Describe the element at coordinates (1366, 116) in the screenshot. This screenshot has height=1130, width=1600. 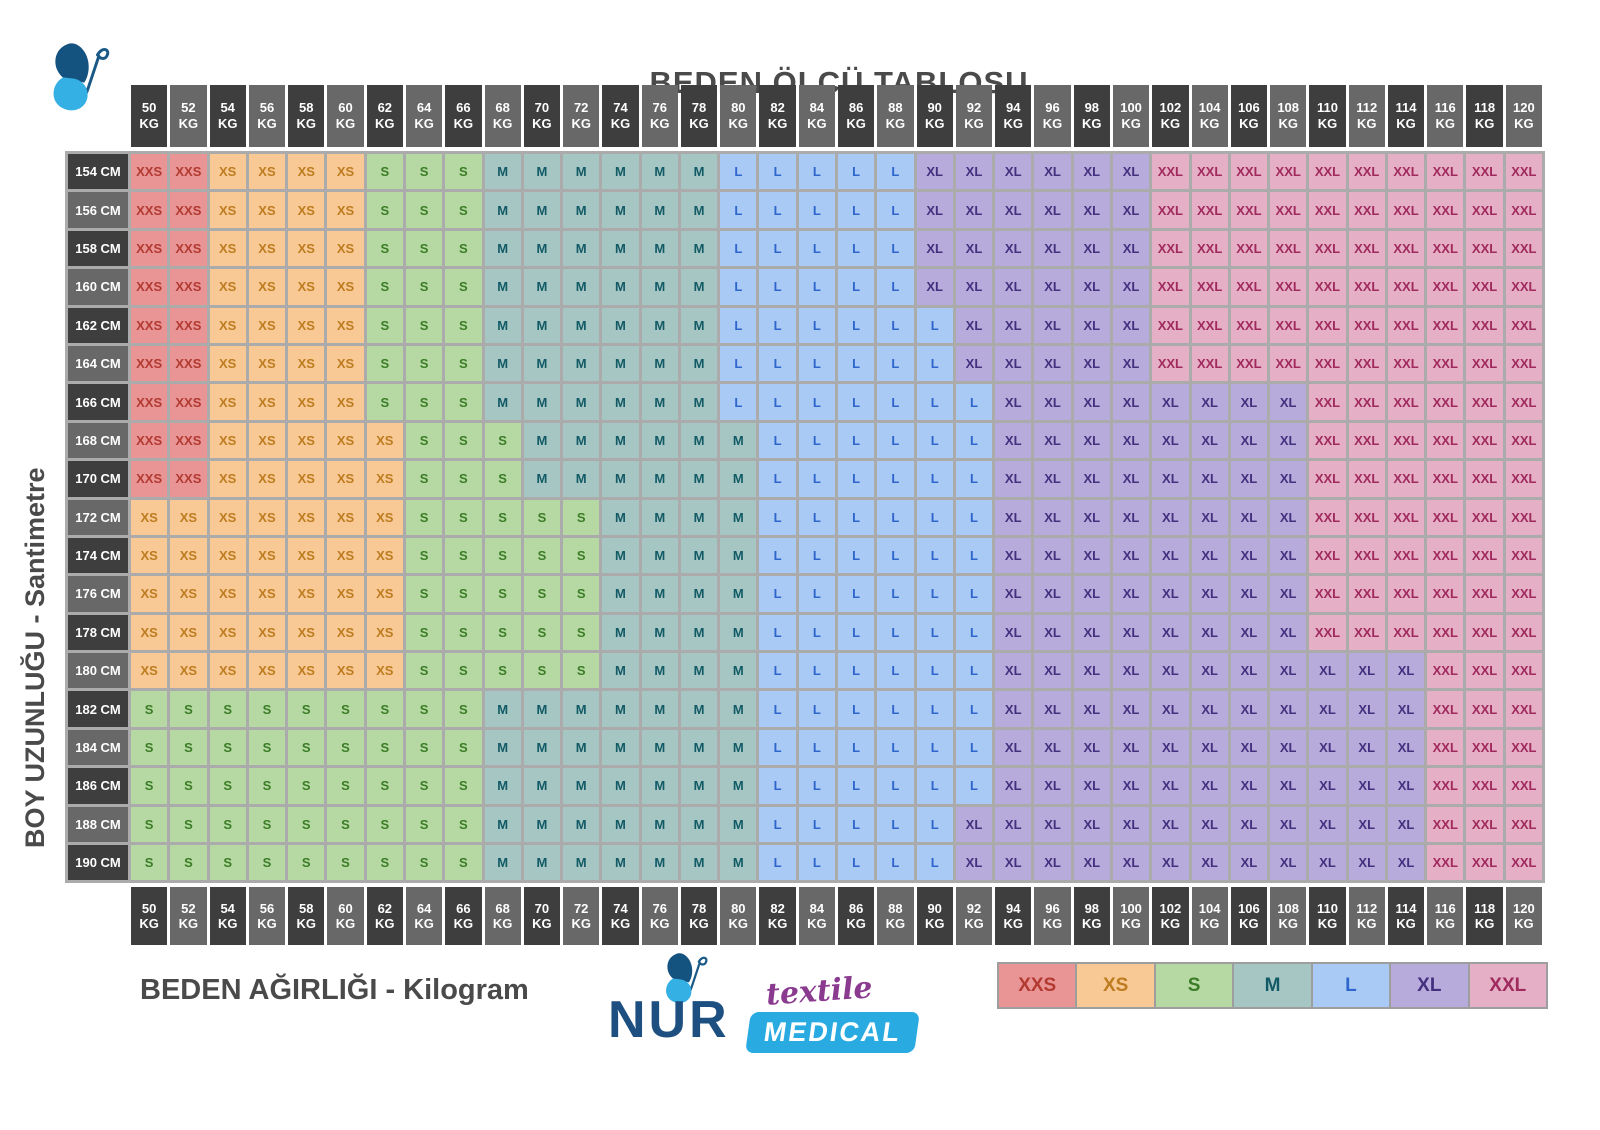
I see `kg-header-cell: 112 KG` at that location.